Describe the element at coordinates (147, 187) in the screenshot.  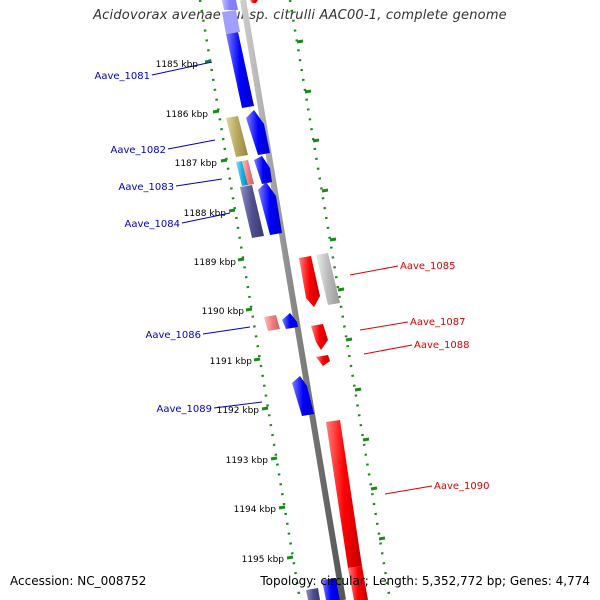
I see `gene-label-aave-1083: Aave_1083` at that location.